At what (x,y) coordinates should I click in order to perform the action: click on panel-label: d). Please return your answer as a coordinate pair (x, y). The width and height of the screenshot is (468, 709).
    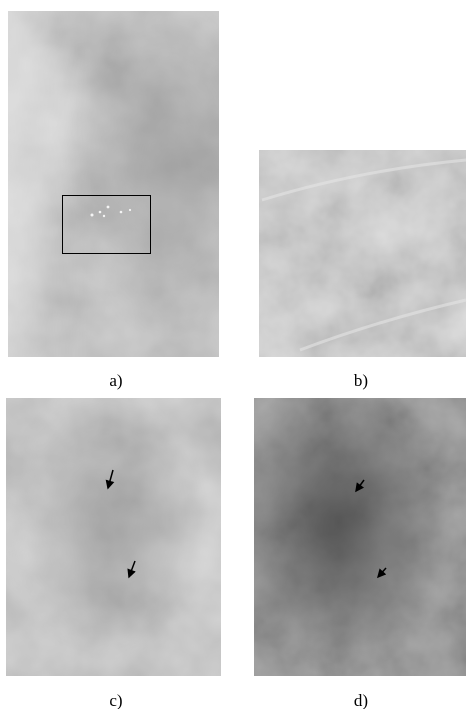
    Looking at the image, I should click on (361, 700).